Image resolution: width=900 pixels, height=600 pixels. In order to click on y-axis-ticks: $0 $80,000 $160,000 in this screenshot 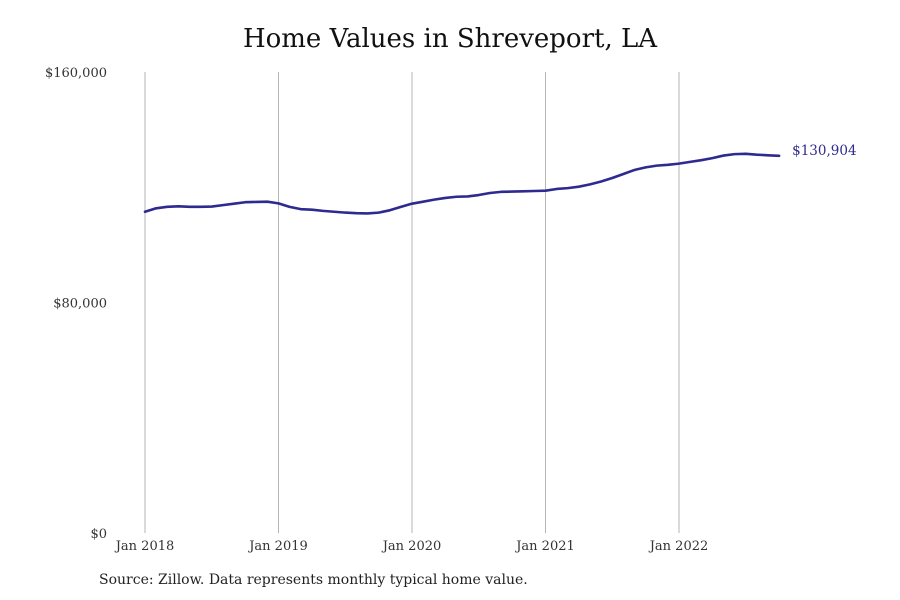, I will do `click(76, 304)`.